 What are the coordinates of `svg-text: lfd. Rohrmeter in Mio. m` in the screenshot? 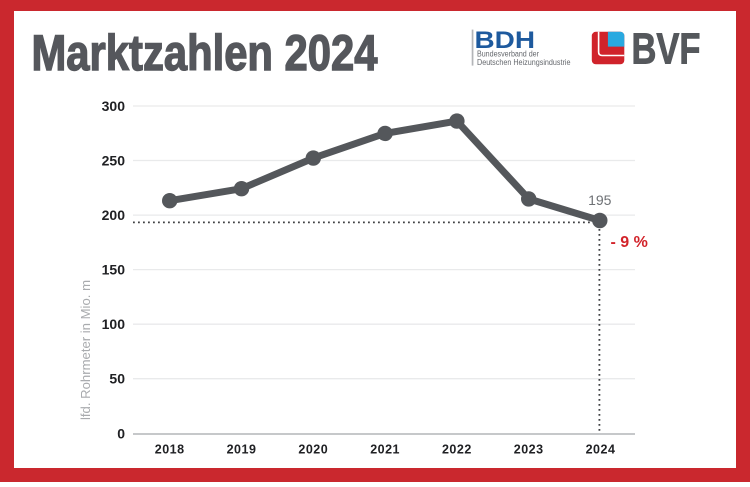 It's located at (86, 350).